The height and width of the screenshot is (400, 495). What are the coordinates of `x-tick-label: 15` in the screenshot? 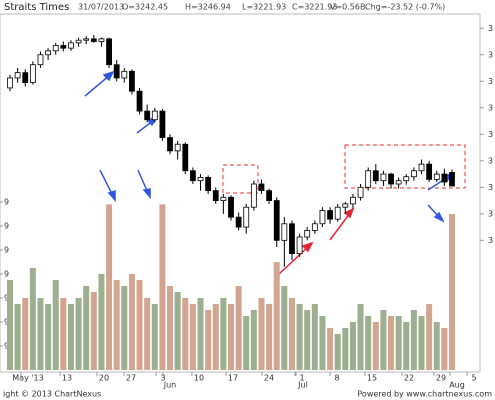 It's located at (372, 378).